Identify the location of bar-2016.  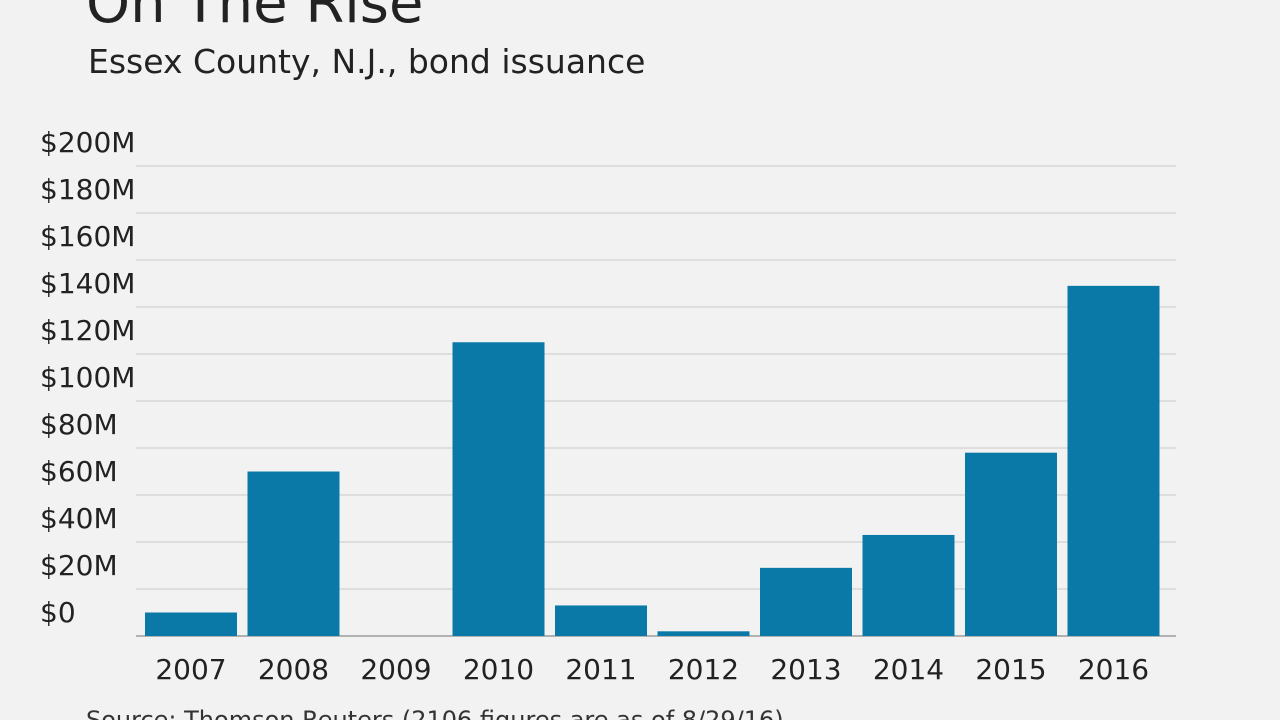
(1113, 460).